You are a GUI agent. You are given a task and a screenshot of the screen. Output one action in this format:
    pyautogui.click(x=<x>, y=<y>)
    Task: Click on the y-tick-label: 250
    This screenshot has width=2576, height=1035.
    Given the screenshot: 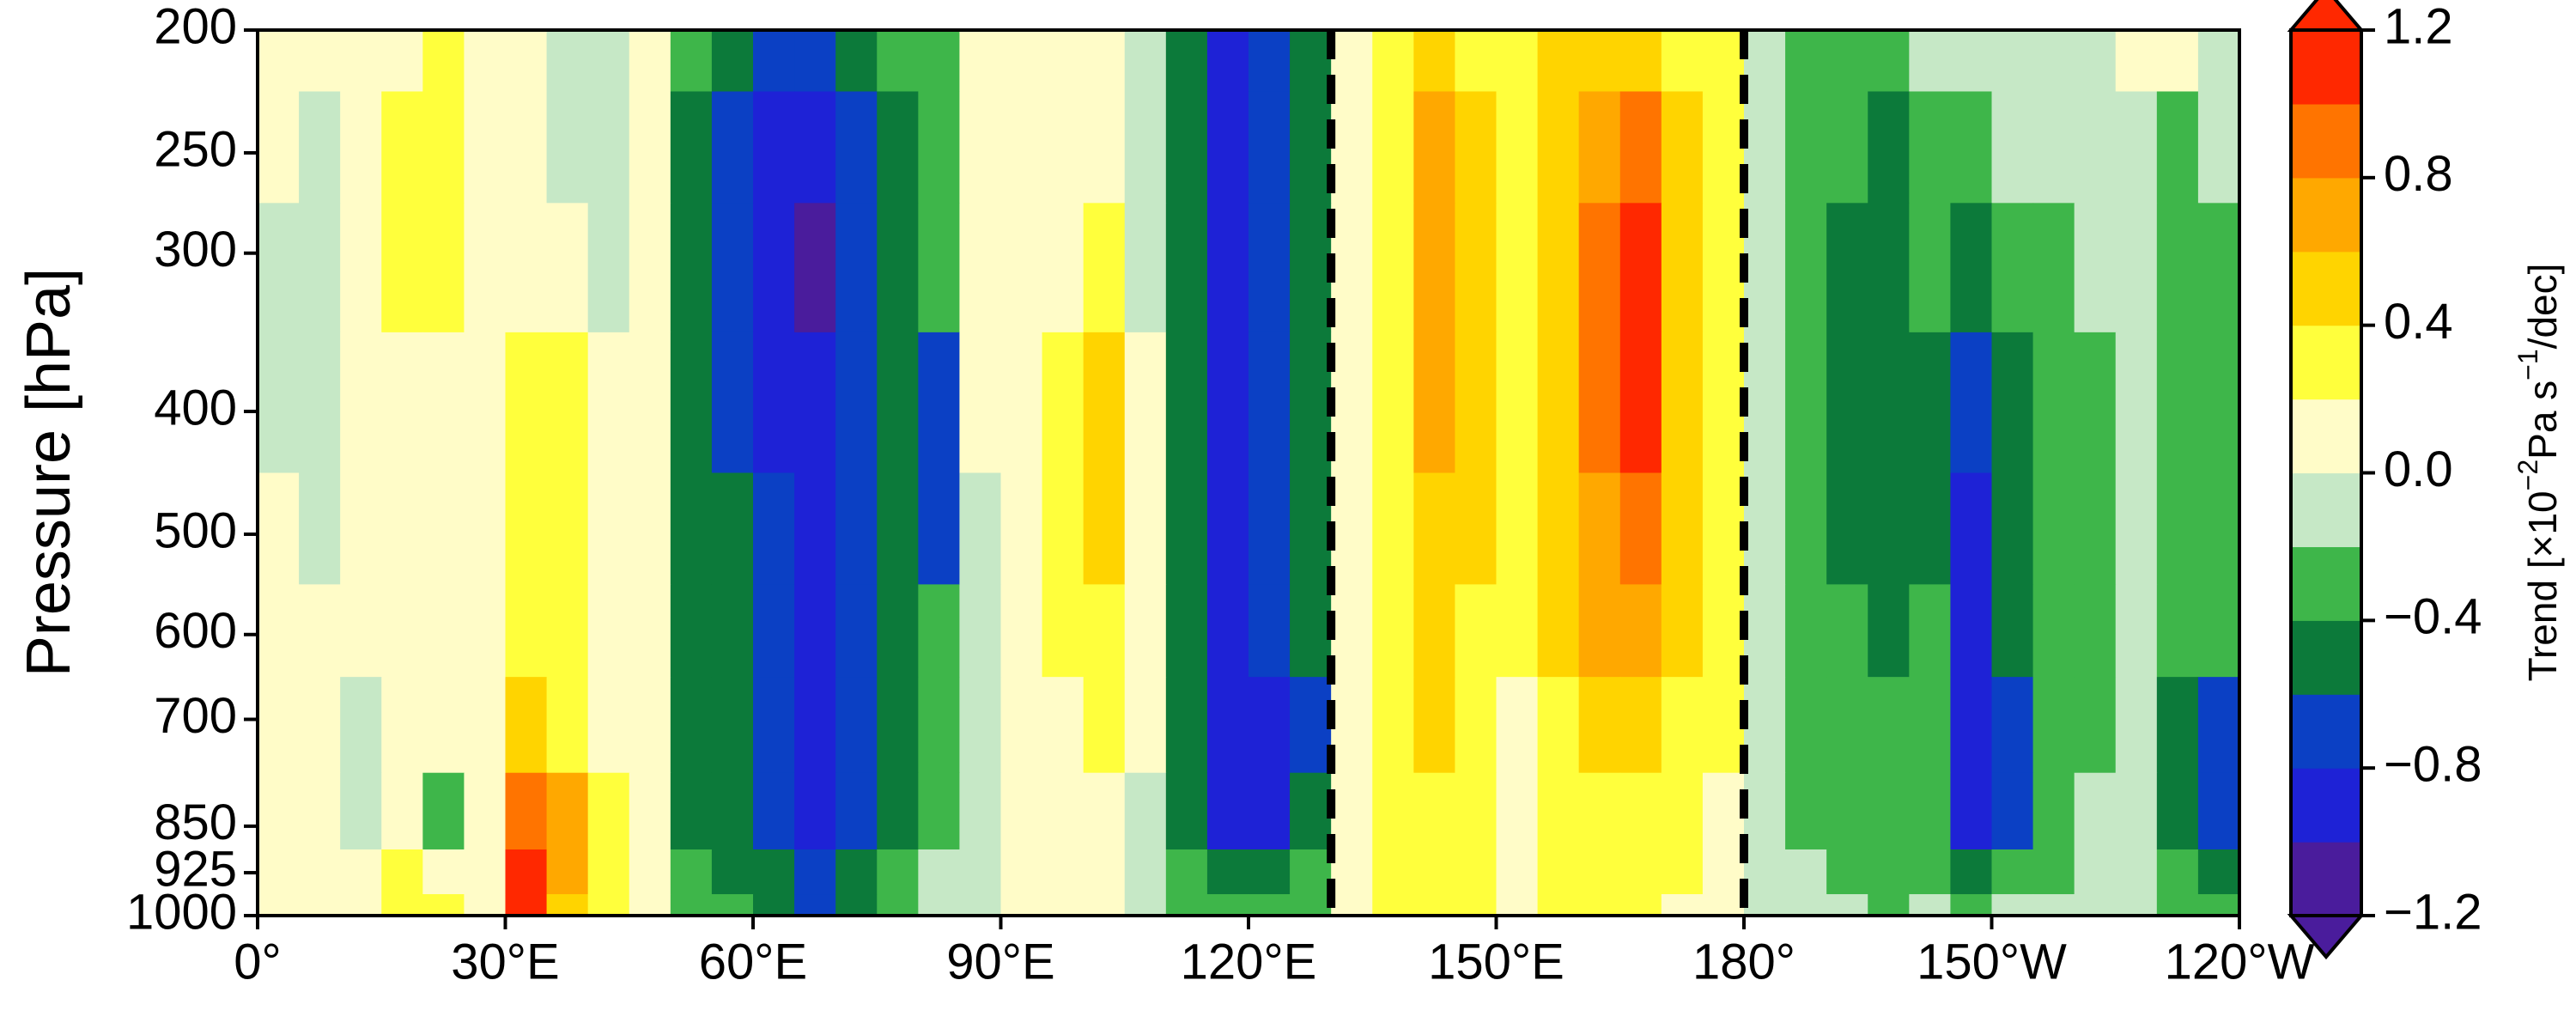 What is the action you would take?
    pyautogui.click(x=196, y=149)
    